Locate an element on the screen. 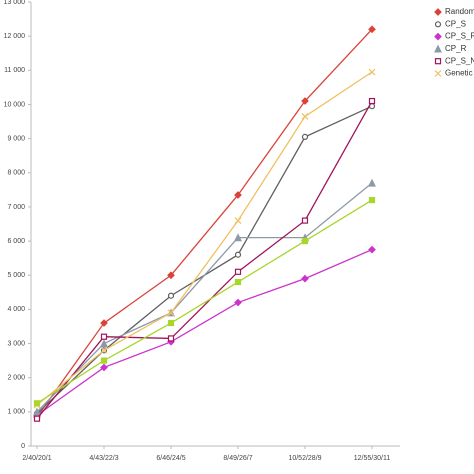  y-tick-label: 0 is located at coordinates (23, 446).